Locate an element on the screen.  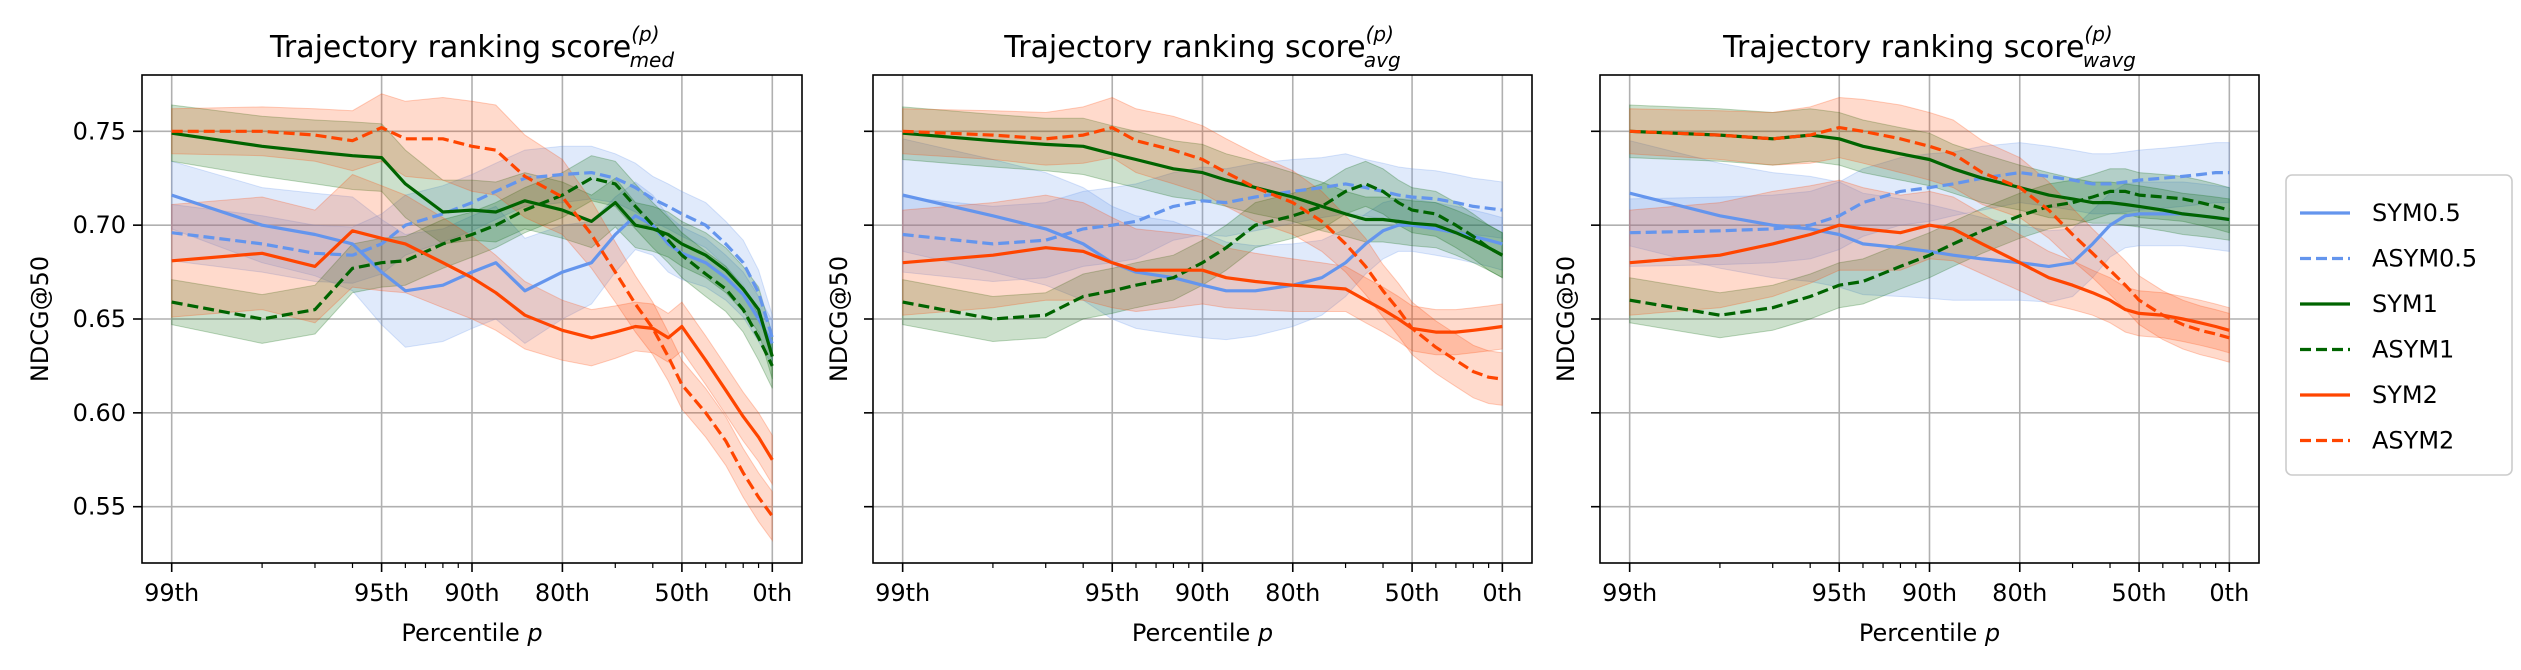
legend-label: ASYM0.5 is located at coordinates (2424, 259).